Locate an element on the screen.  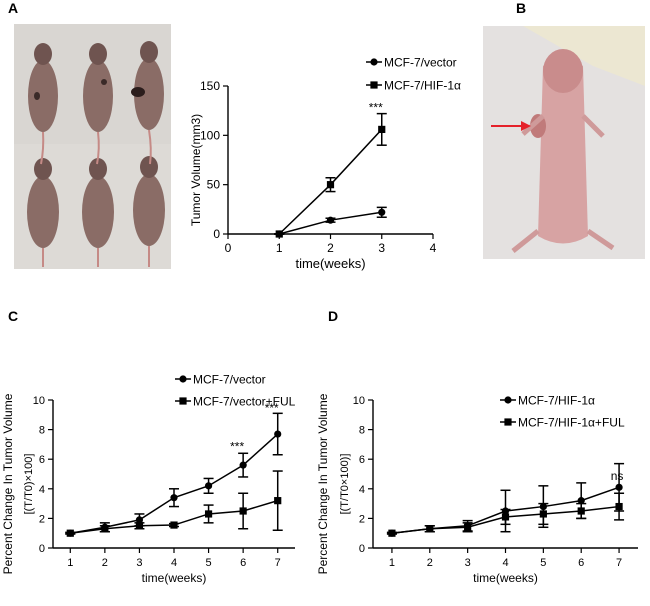
panel-label-b: B is located at coordinates (521, 8).